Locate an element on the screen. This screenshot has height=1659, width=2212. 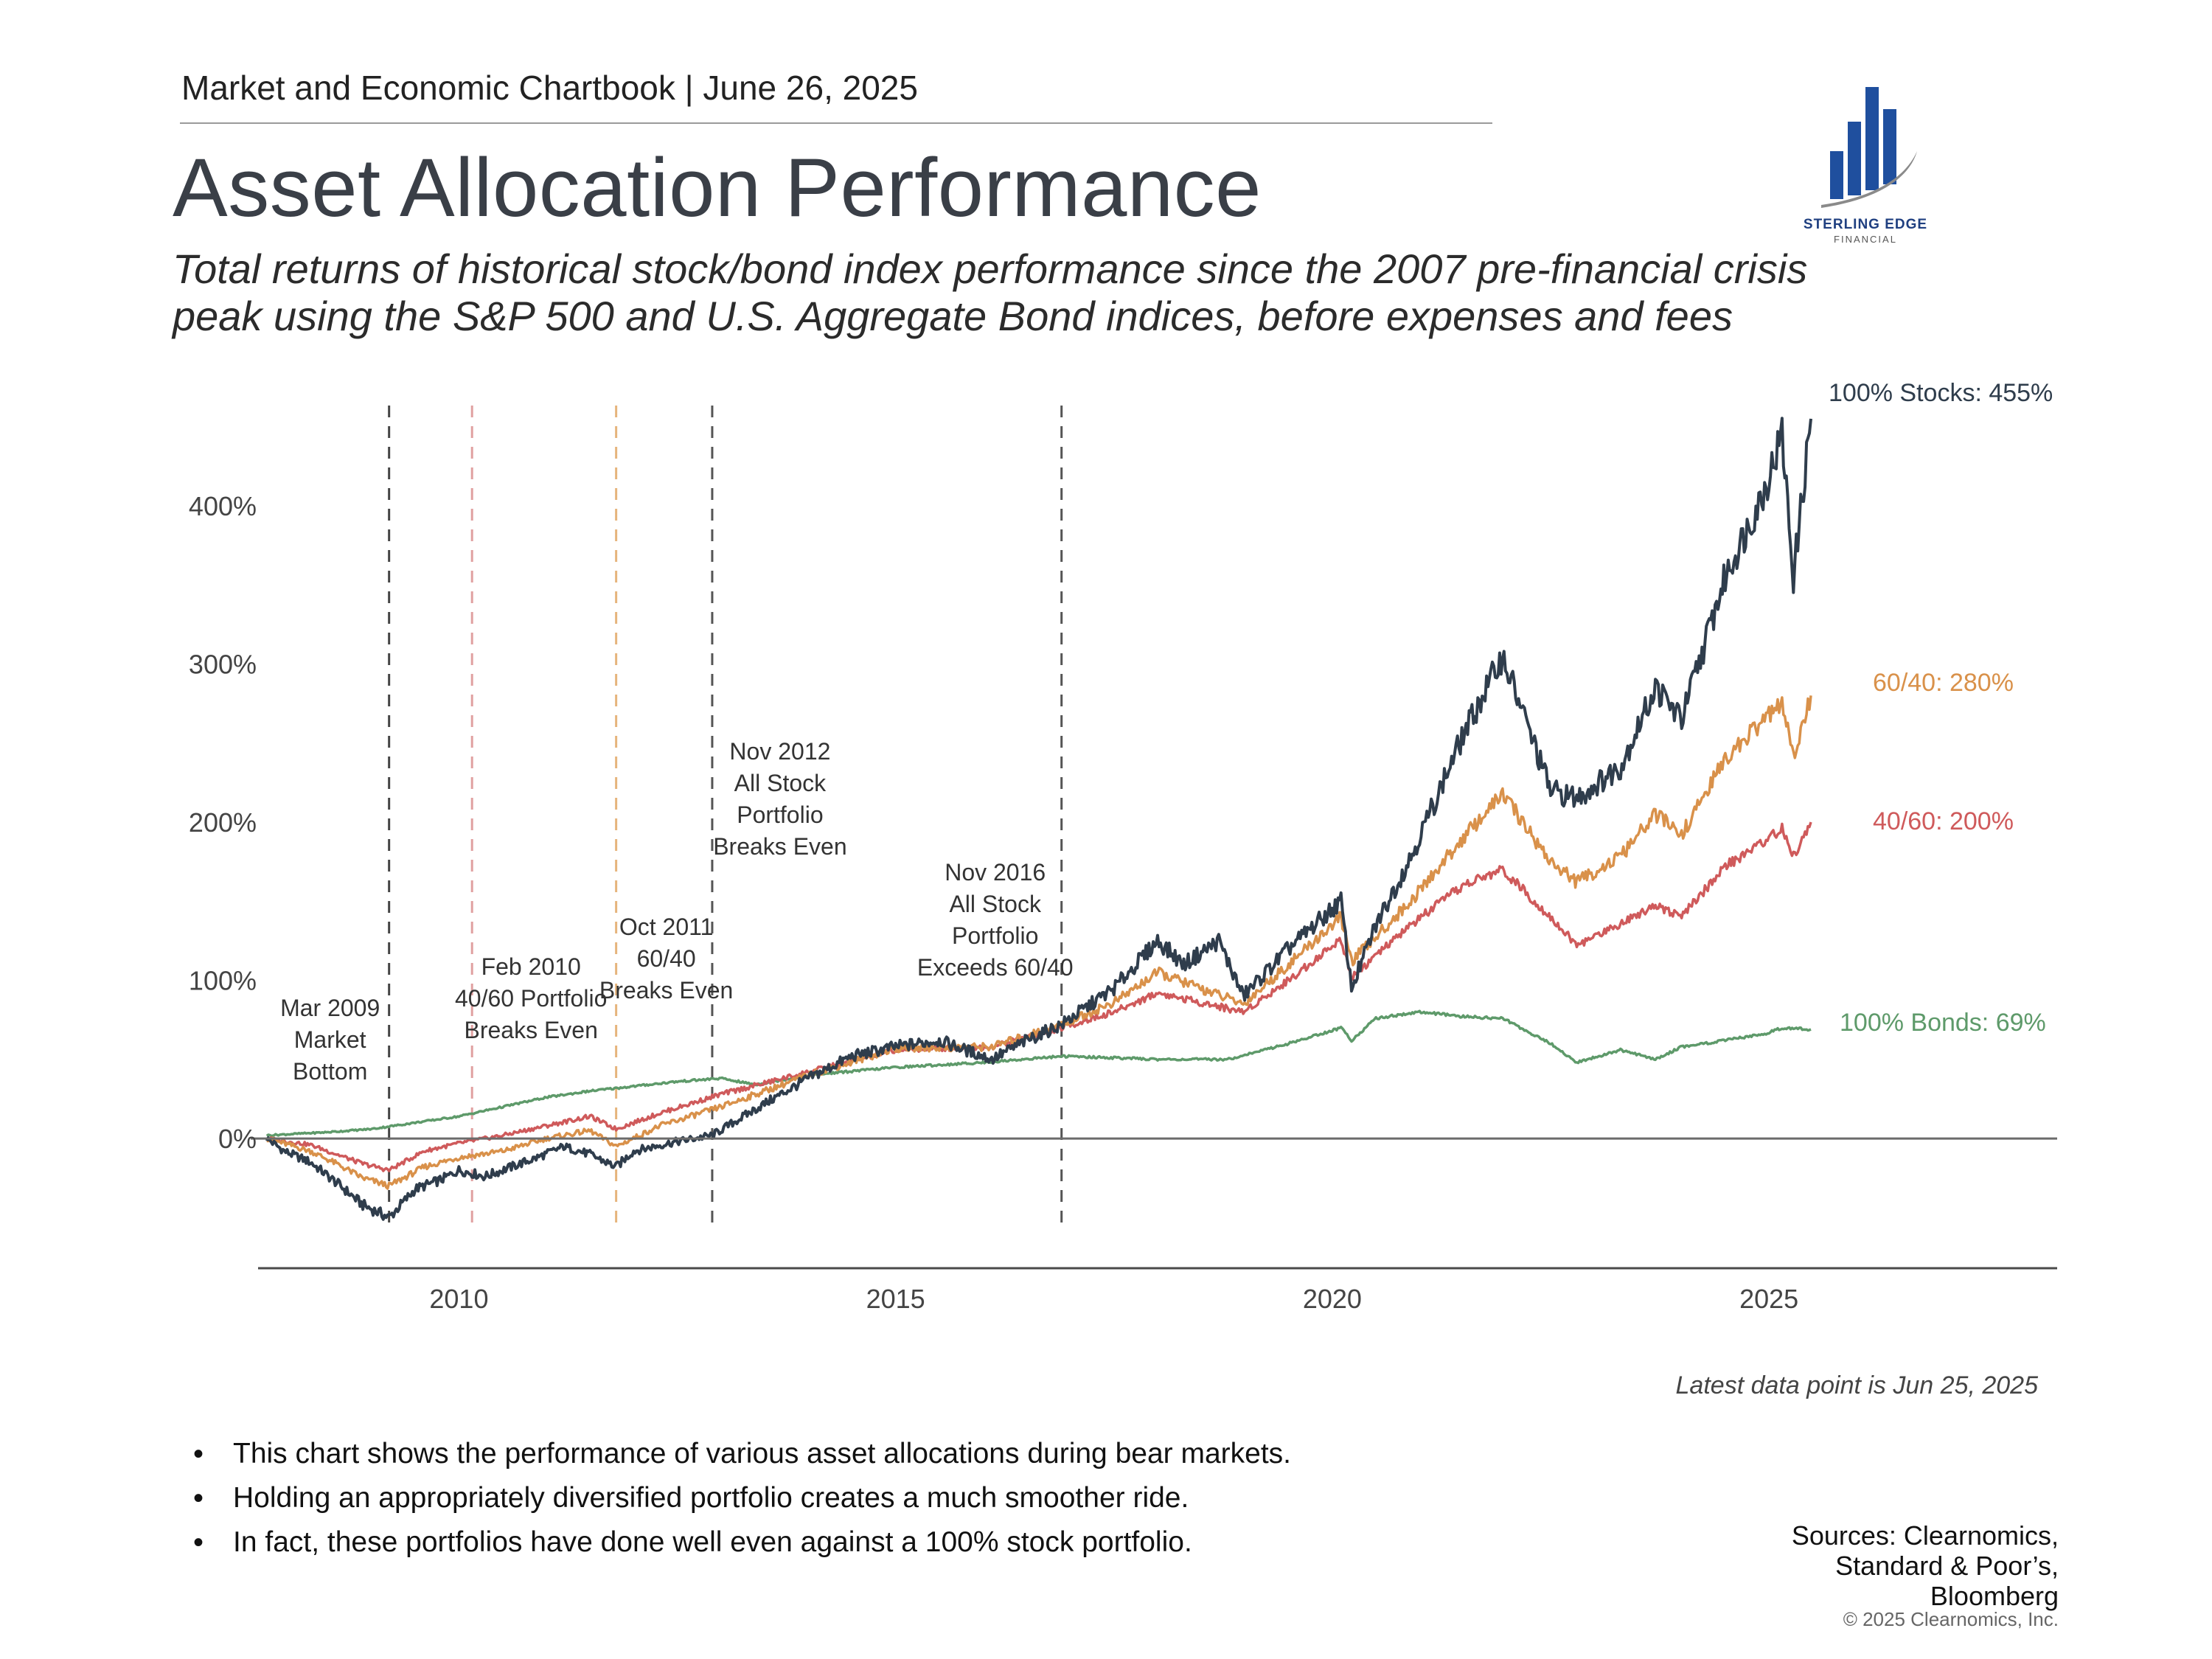
event-annotation: 60/40 is located at coordinates (666, 958).